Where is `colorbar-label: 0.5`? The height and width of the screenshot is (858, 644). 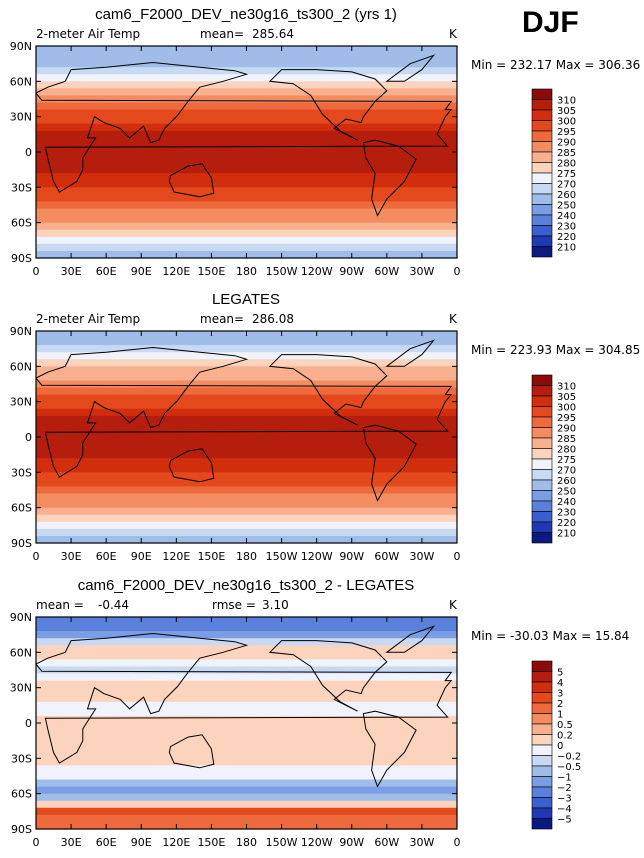 colorbar-label: 0.5 is located at coordinates (565, 725).